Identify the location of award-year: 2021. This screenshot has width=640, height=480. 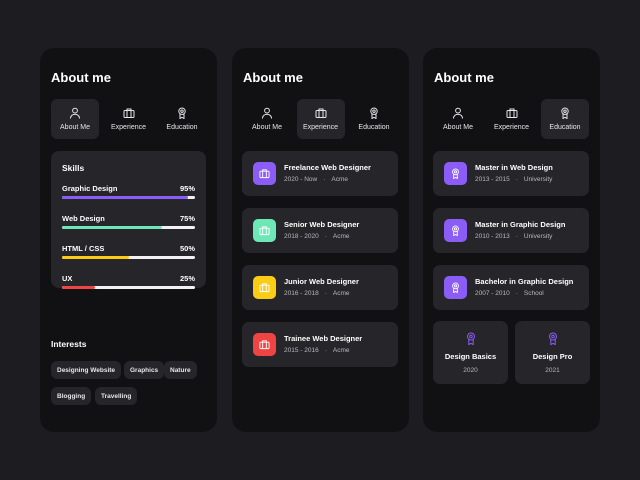
(552, 370).